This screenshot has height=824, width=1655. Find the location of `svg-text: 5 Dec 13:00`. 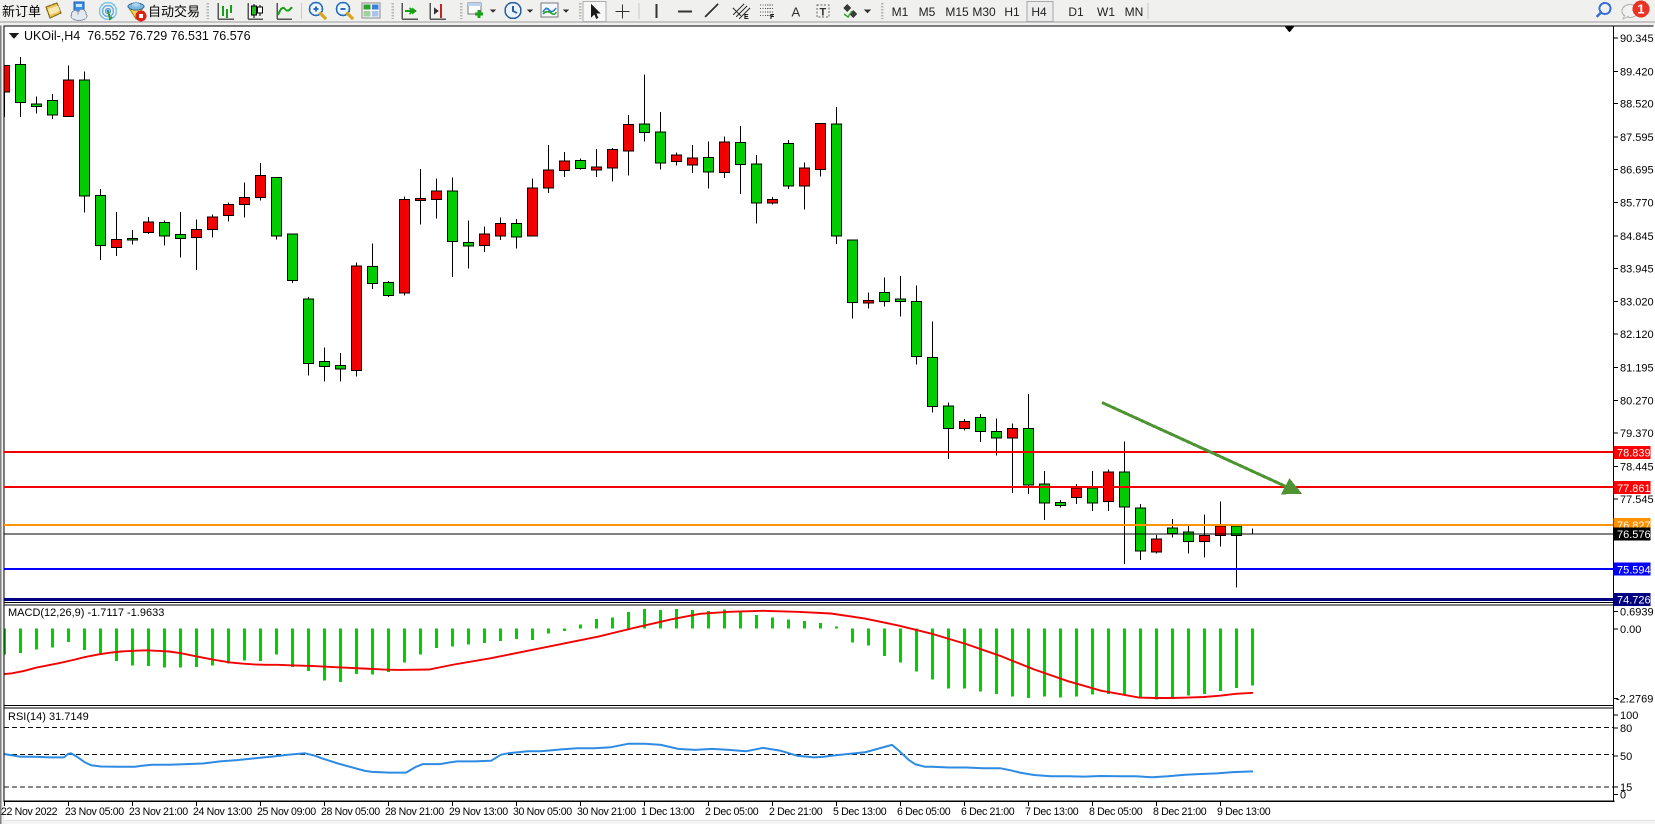

svg-text: 5 Dec 13:00 is located at coordinates (860, 812).